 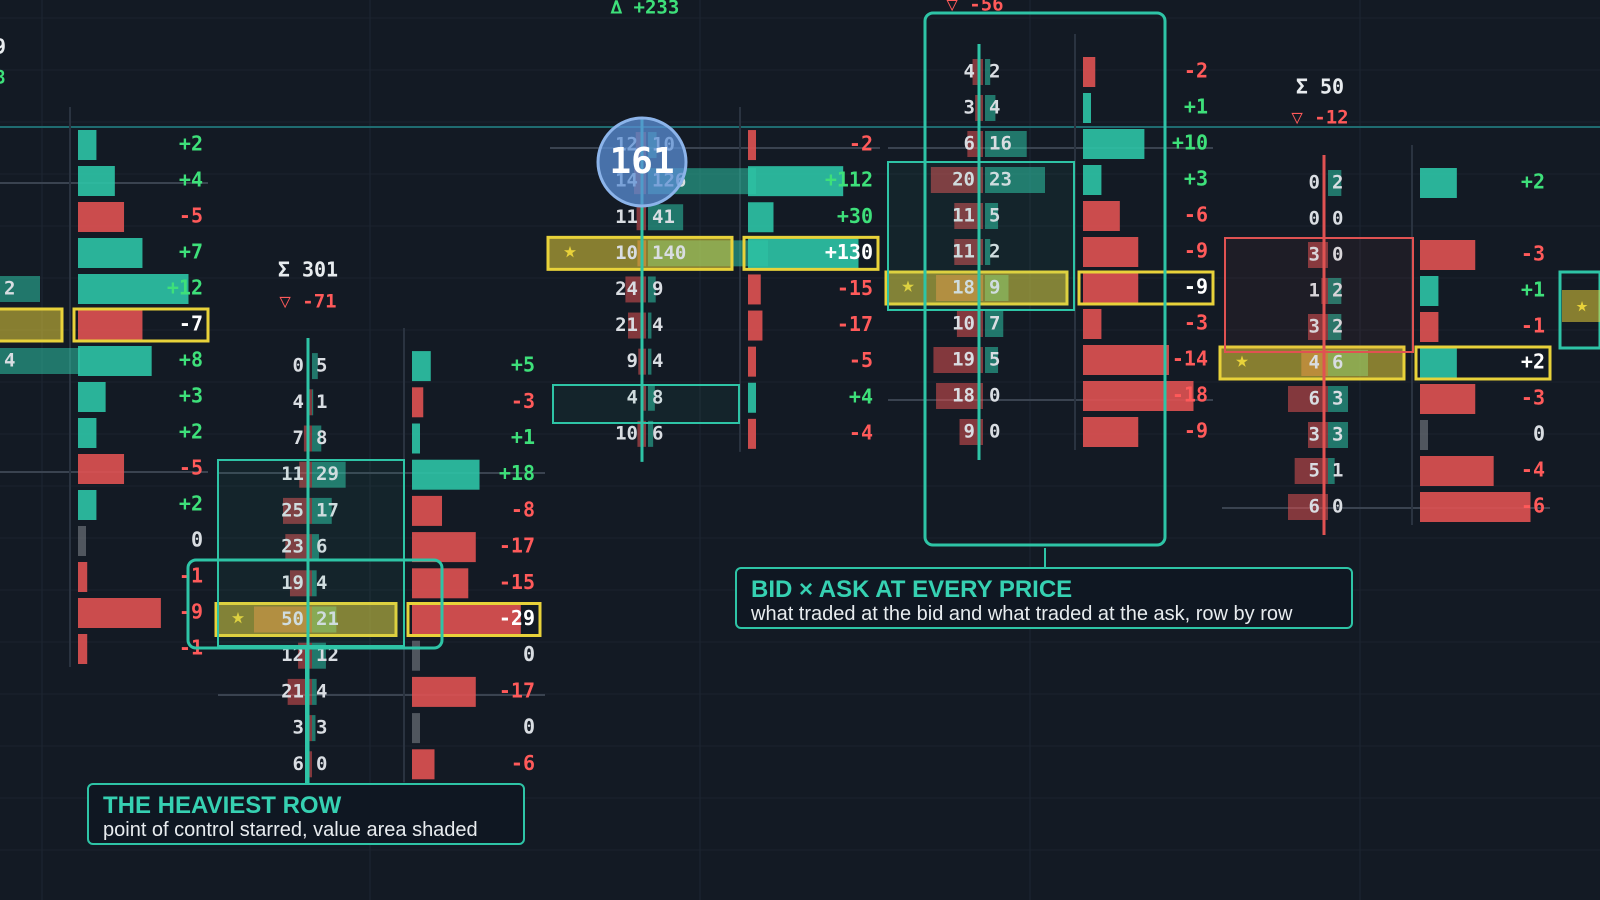 I want to click on bid-value: 20, so click(x=963, y=180).